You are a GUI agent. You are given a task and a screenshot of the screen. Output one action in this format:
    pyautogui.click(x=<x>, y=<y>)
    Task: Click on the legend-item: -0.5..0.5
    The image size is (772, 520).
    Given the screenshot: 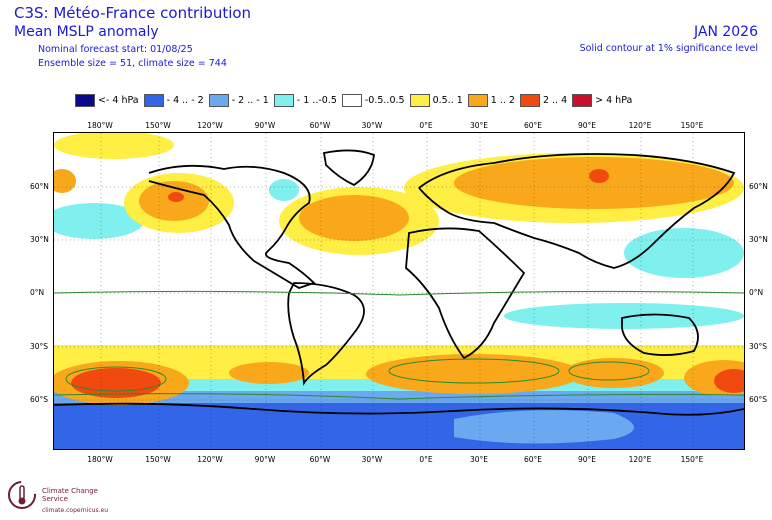 What is the action you would take?
    pyautogui.click(x=373, y=100)
    